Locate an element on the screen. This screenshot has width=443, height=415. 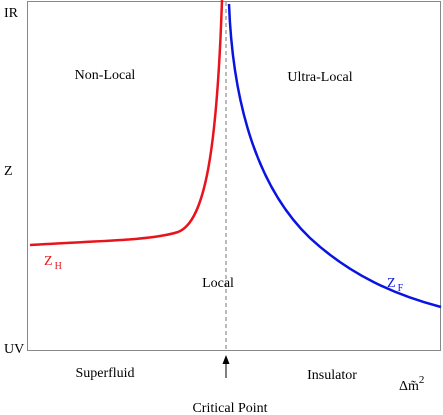
region-left: Non-Local is located at coordinates (105, 75).